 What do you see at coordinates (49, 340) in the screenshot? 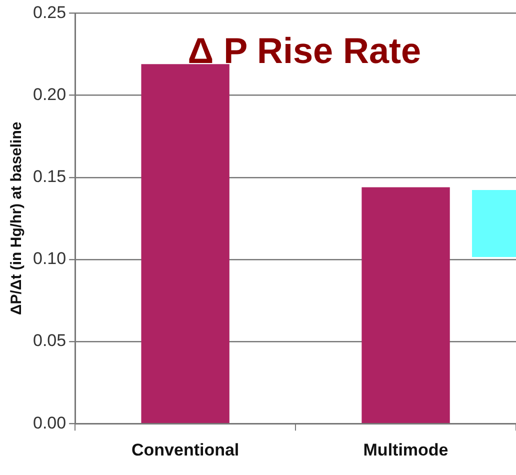
I see `y-tick-label: 0.05` at bounding box center [49, 340].